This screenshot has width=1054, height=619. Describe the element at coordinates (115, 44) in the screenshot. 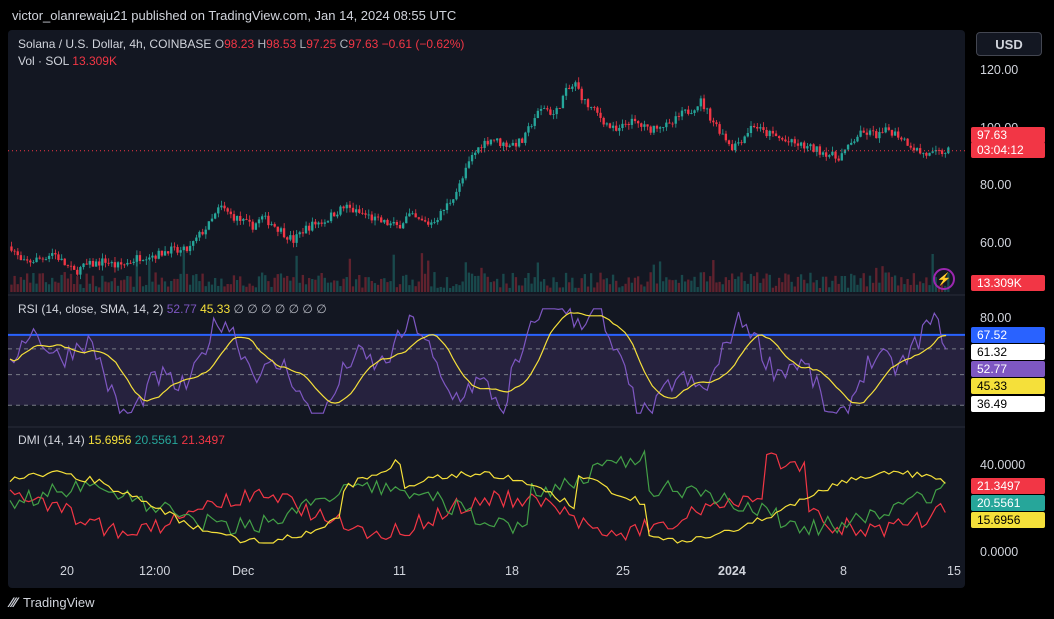

I see `symbol-label: Solana / U.S. Dollar, 4h, COINBASE` at that location.